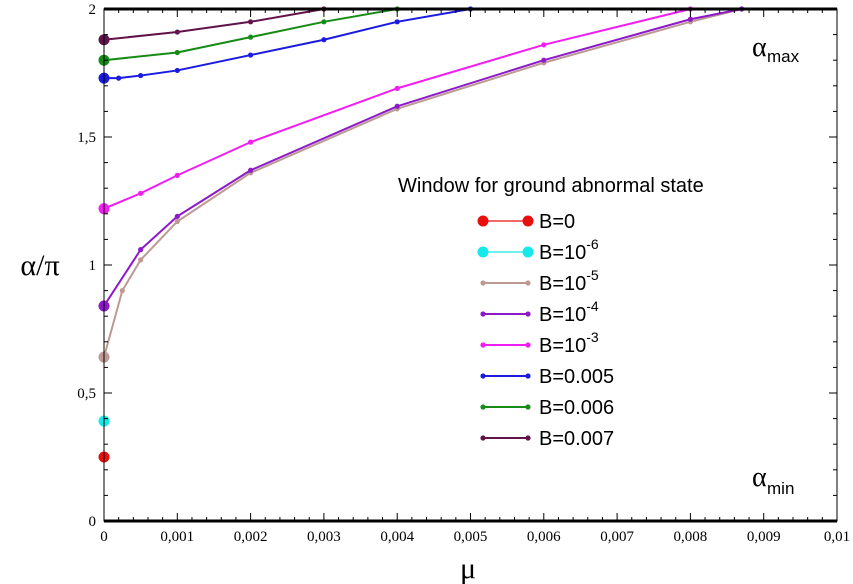 The width and height of the screenshot is (853, 584). What do you see at coordinates (837, 537) in the screenshot?
I see `x-tick-label: 0,01` at bounding box center [837, 537].